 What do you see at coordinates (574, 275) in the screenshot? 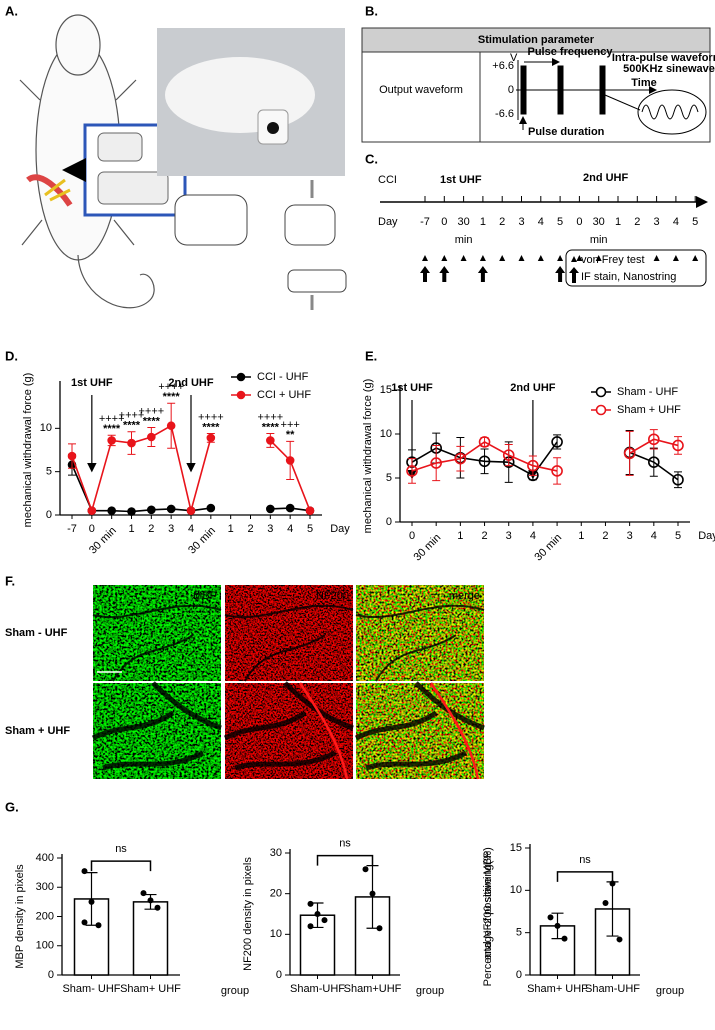
I see `legend-marker` at bounding box center [574, 275].